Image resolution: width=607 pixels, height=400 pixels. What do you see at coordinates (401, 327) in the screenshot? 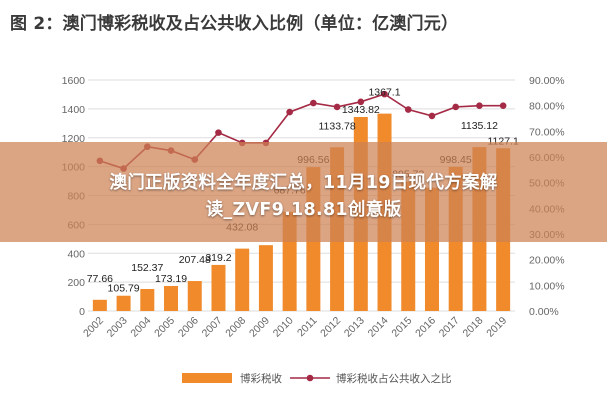
I see `x-tick-label: 2015` at bounding box center [401, 327].